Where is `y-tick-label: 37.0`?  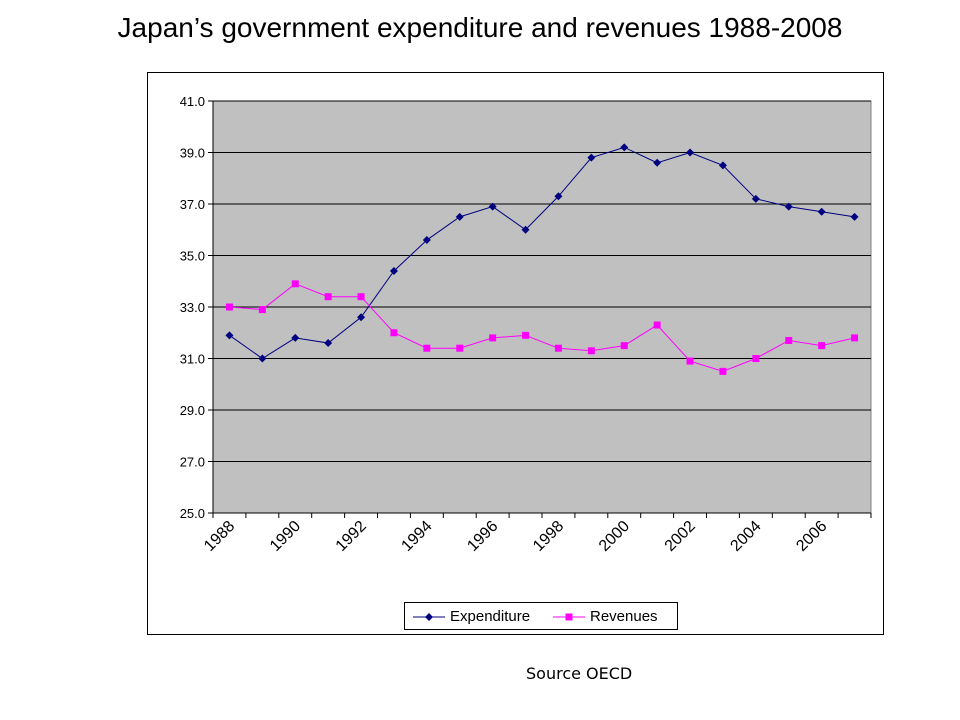 y-tick-label: 37.0 is located at coordinates (192, 204).